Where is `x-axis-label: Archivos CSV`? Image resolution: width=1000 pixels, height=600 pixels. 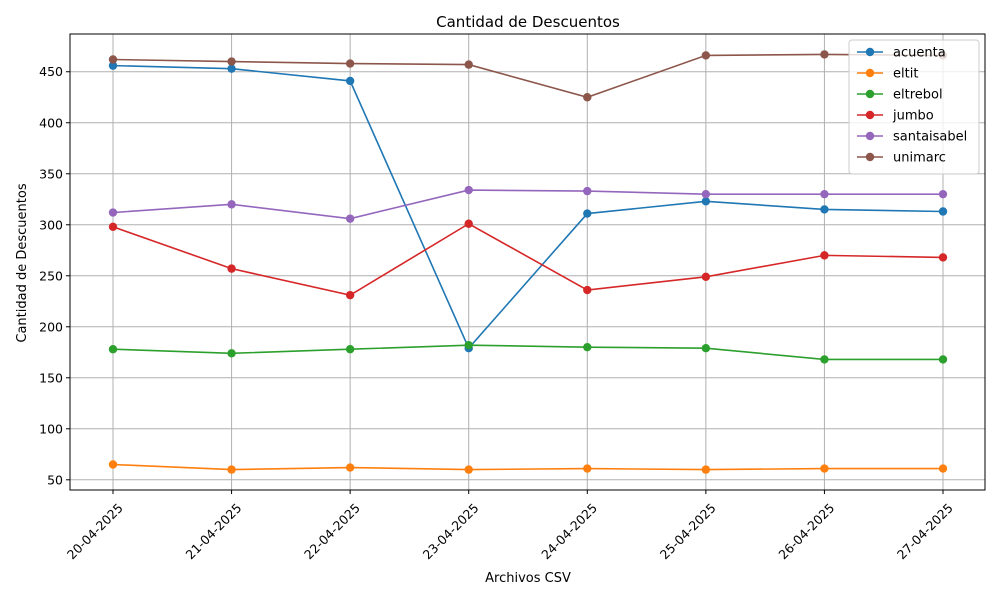 x-axis-label: Archivos CSV is located at coordinates (528, 578).